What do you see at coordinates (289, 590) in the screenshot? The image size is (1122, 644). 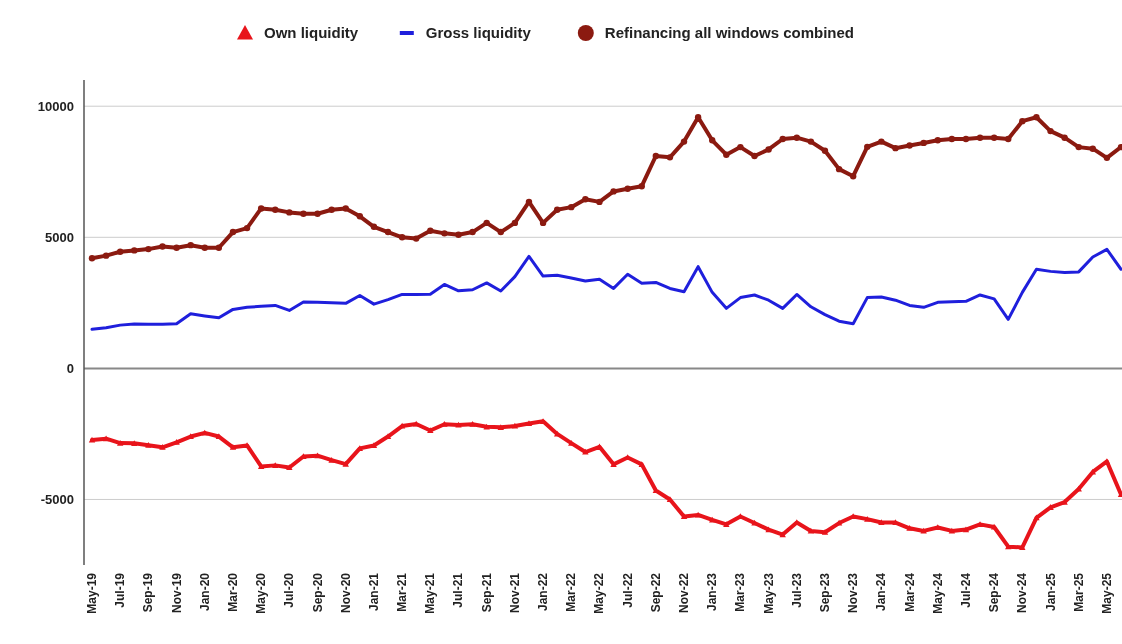 I see `x-tick-label: Jul-20` at bounding box center [289, 590].